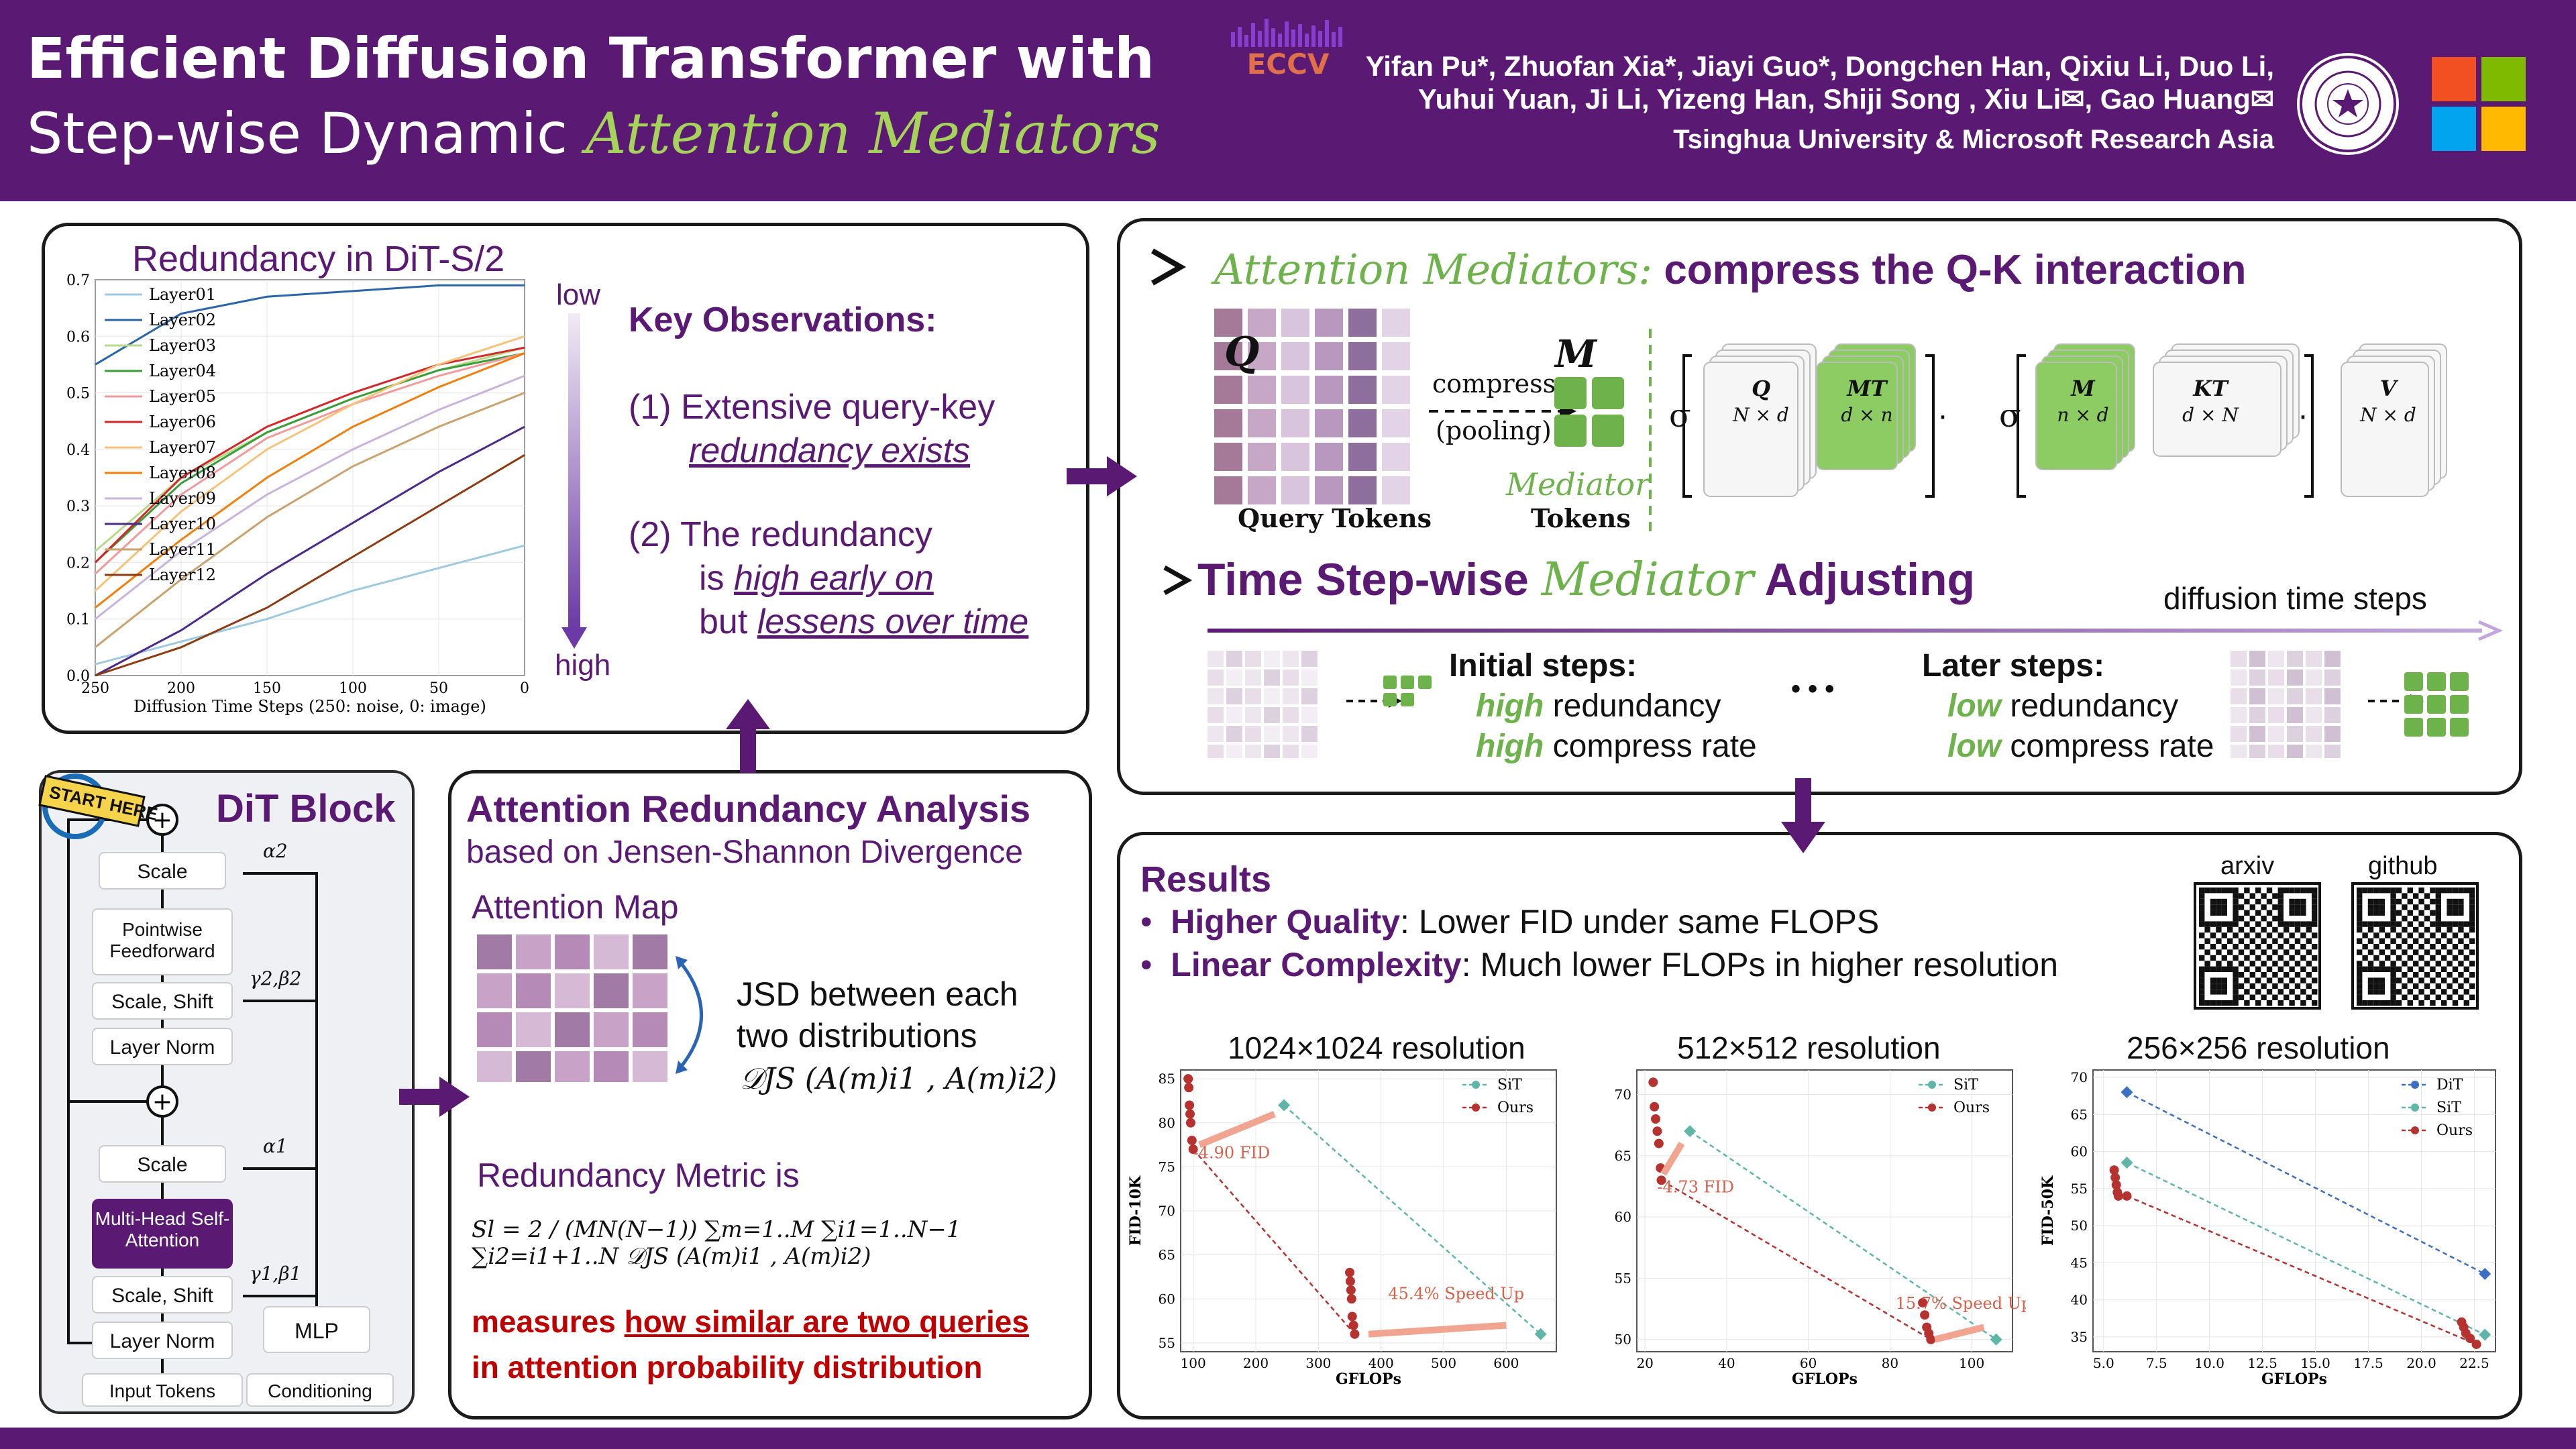 Image resolution: width=2576 pixels, height=1449 pixels. I want to click on jsd-line1: JSD between each, so click(877, 994).